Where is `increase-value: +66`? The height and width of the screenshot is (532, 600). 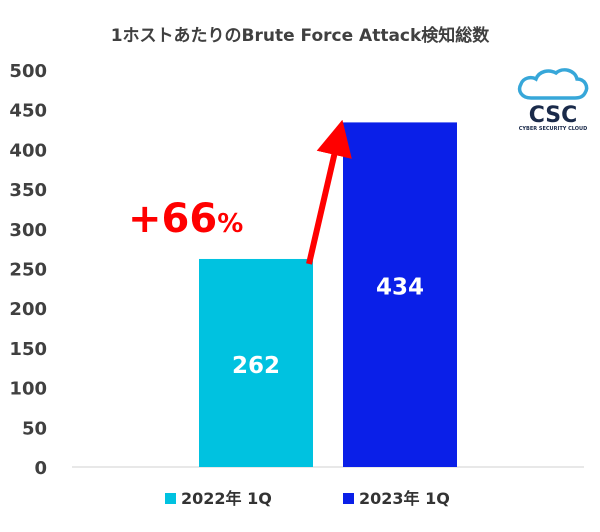 increase-value: +66 is located at coordinates (172, 219).